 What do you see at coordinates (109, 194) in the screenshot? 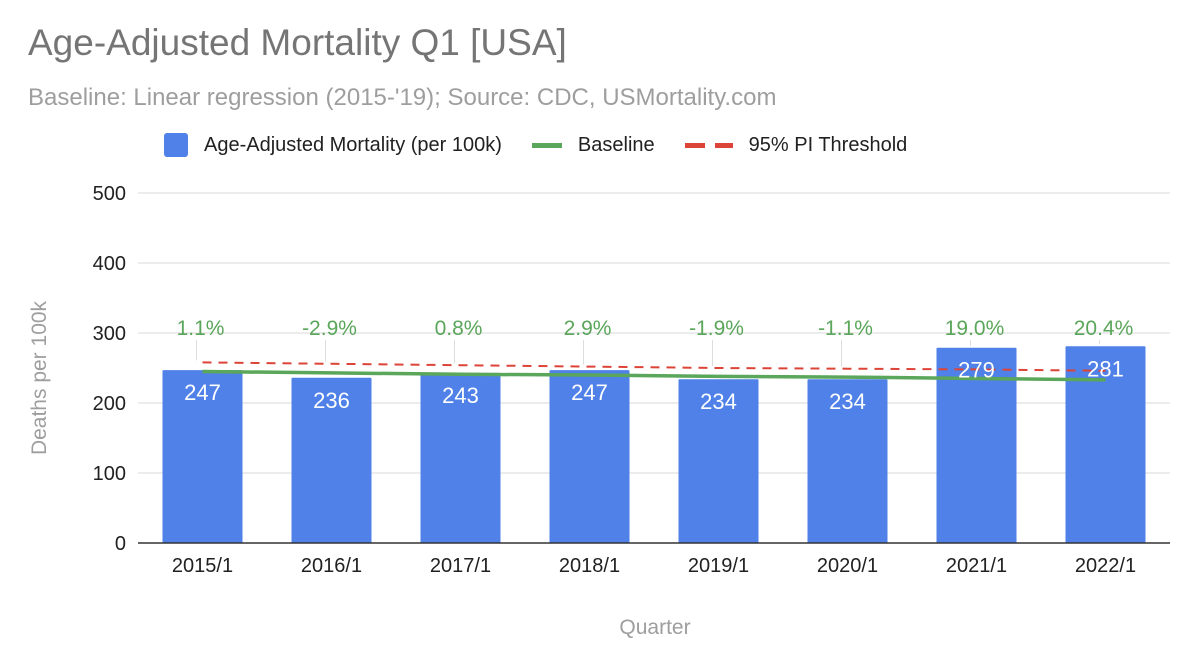
I see `y-tick-label: 500` at bounding box center [109, 194].